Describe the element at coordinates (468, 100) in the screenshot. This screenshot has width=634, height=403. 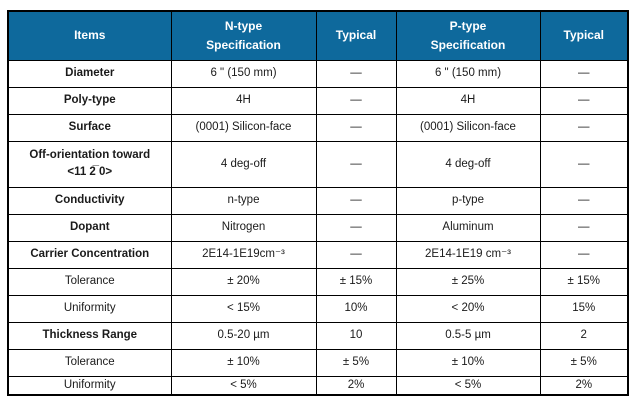
I see `cell-poly-type-p-spec: 4H` at that location.